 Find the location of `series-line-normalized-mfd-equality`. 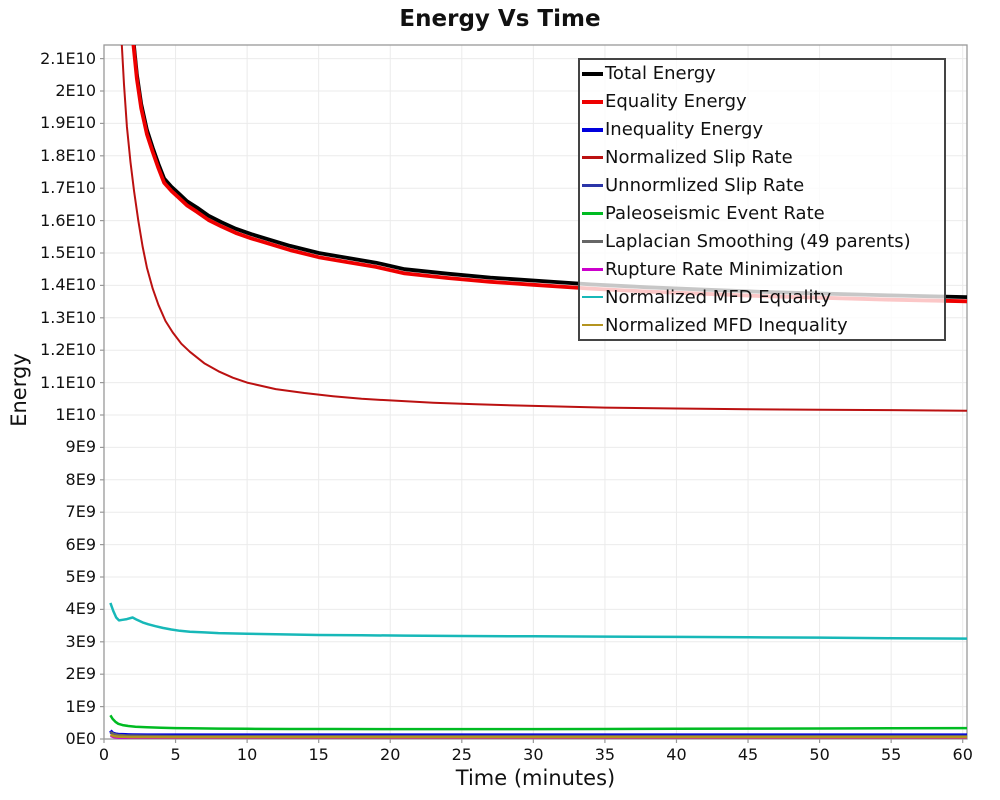

series-line-normalized-mfd-equality is located at coordinates (538, 621).